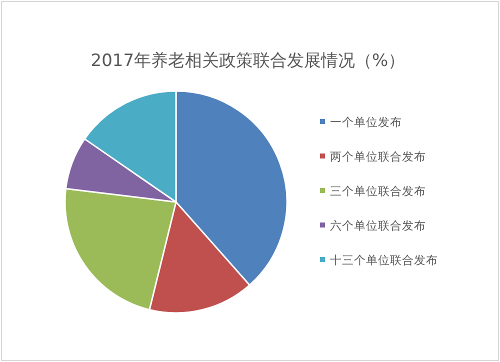  Describe the element at coordinates (248, 61) in the screenshot. I see `chart-title: 2017年养老相关政策联合发展情况（%）` at that location.